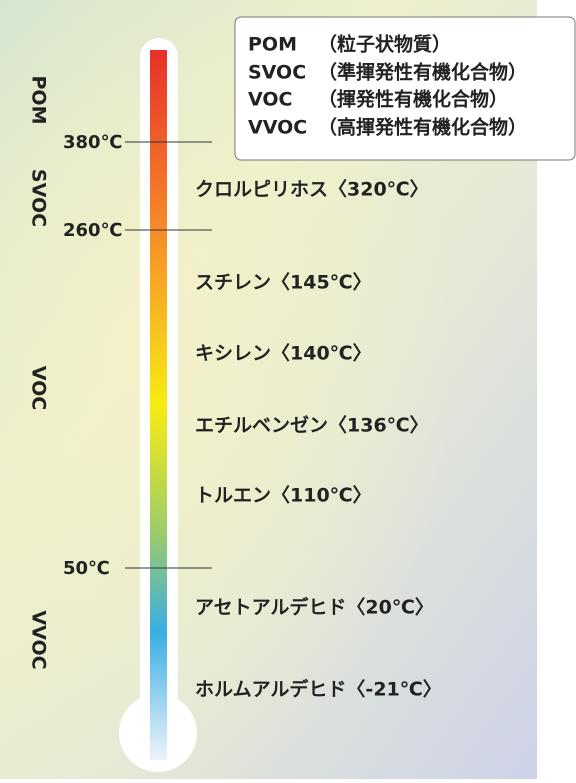 This screenshot has width=576, height=783. I want to click on legend-box, so click(405, 88).